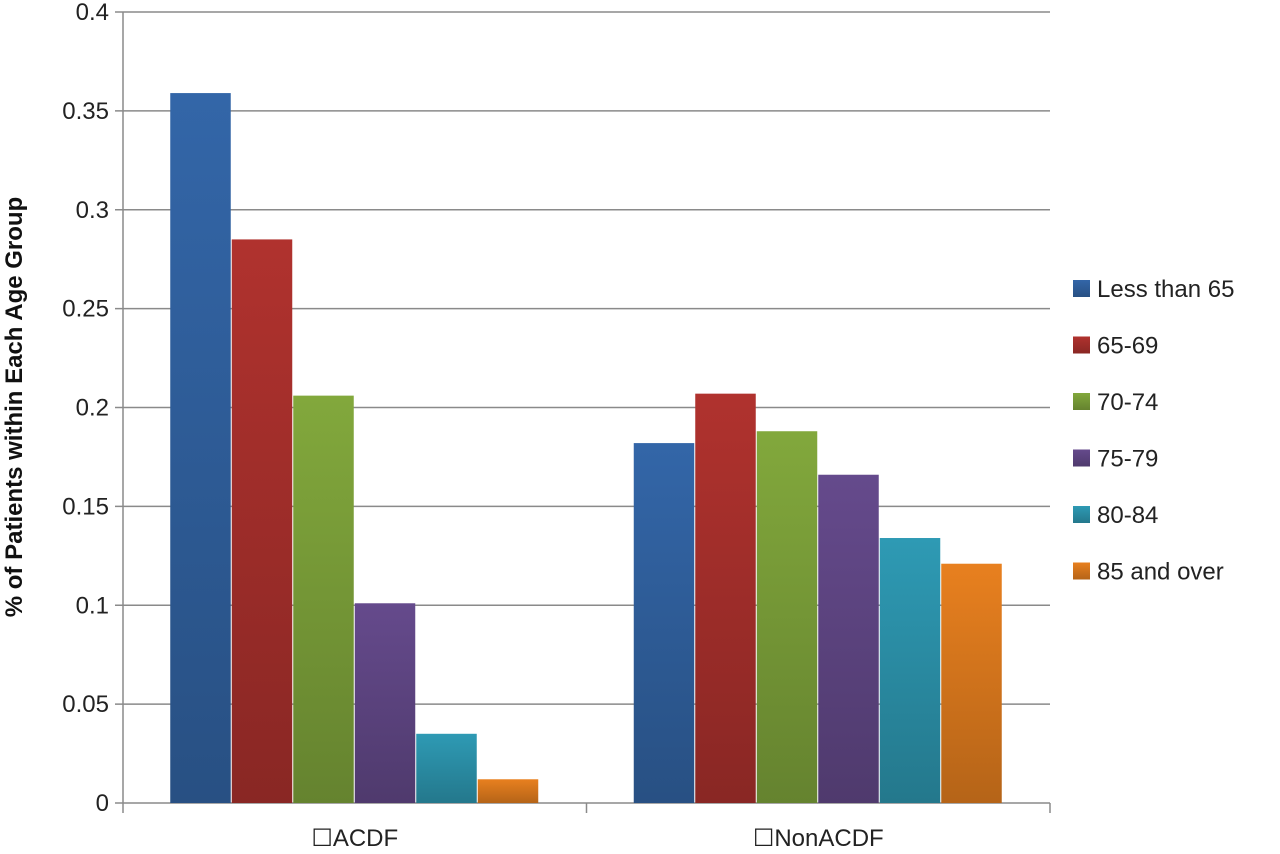 This screenshot has width=1280, height=854. What do you see at coordinates (102, 803) in the screenshot?
I see `y-tick-label: 0` at bounding box center [102, 803].